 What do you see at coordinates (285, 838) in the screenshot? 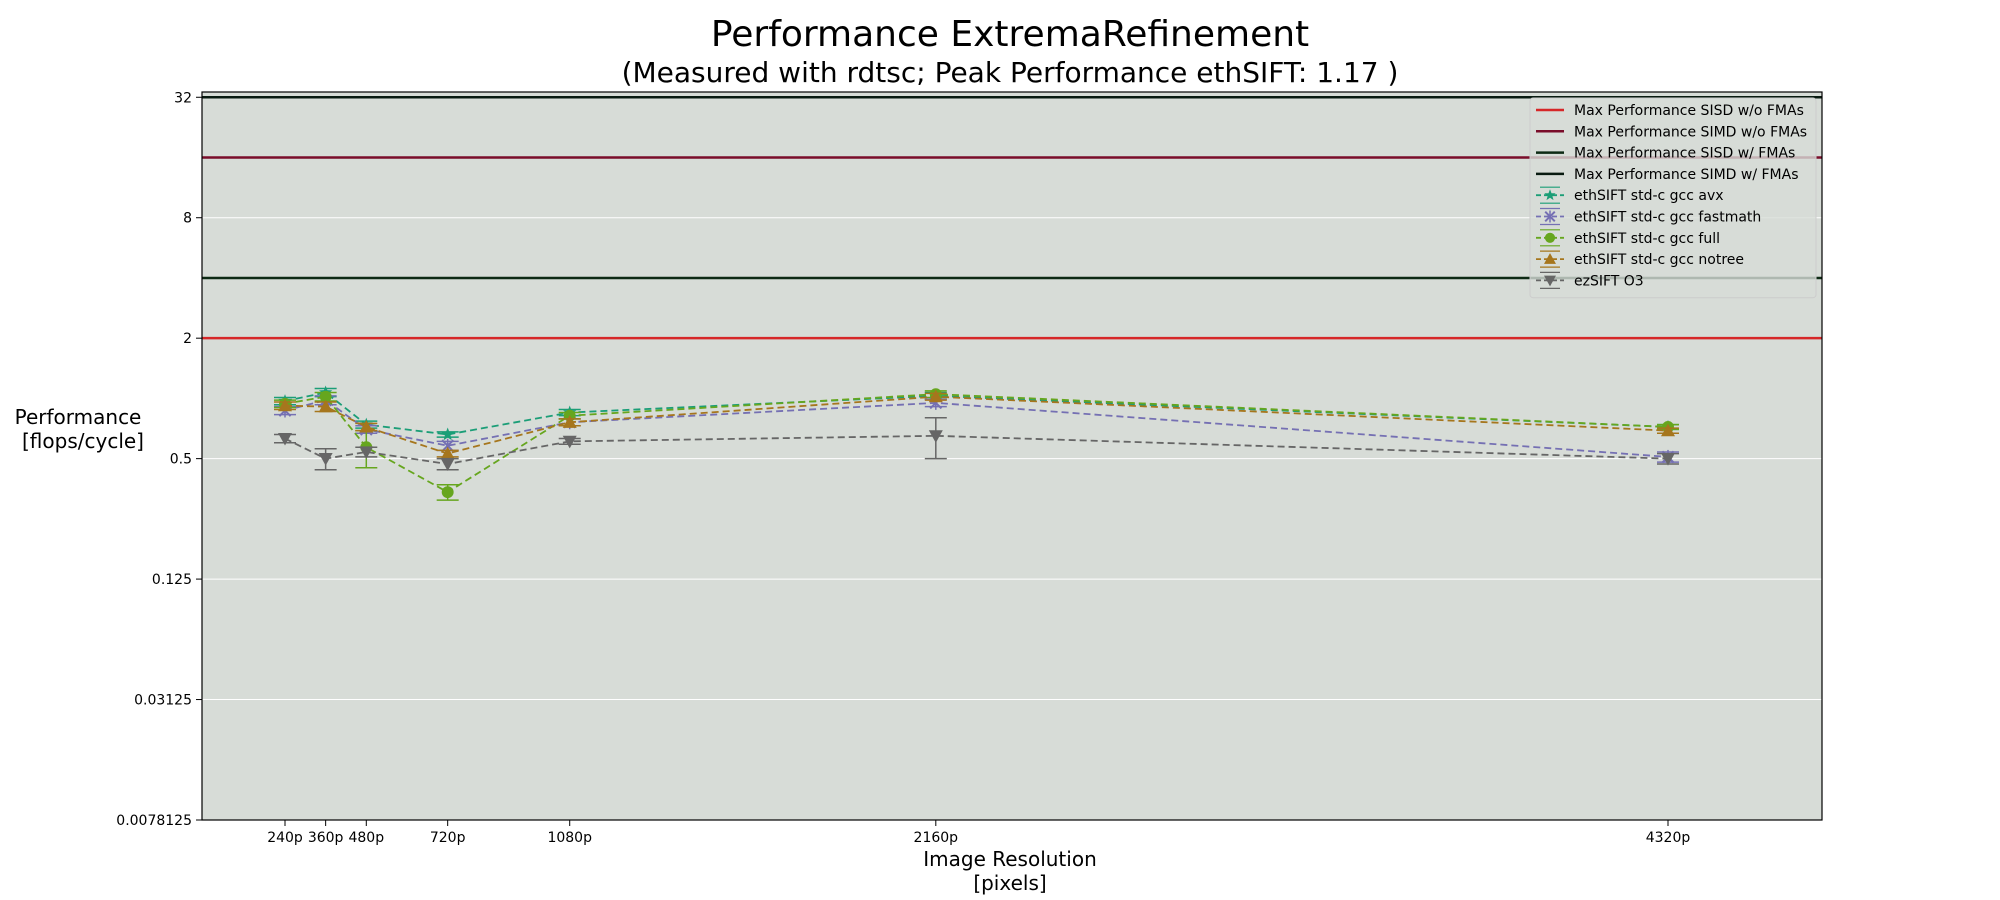
I see `x-tick-label: 240p` at bounding box center [285, 838].